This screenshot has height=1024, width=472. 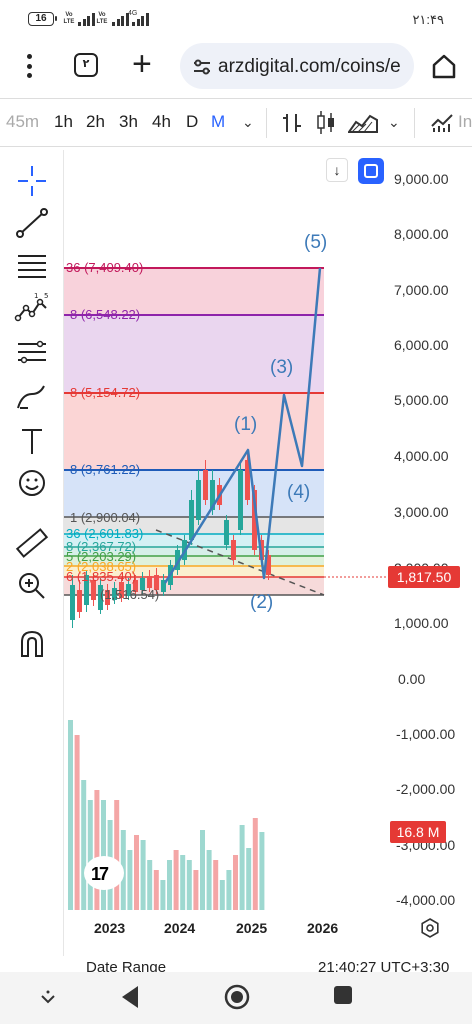 What do you see at coordinates (326, 123) in the screenshot?
I see `candlestick-icon` at bounding box center [326, 123].